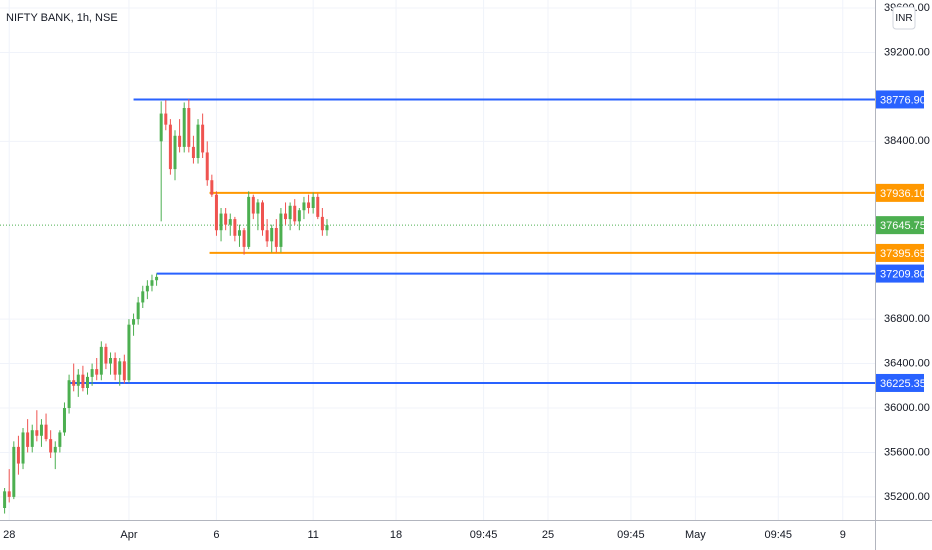 This screenshot has width=932, height=550. Describe the element at coordinates (312, 535) in the screenshot. I see `x-tick-label: 11` at that location.